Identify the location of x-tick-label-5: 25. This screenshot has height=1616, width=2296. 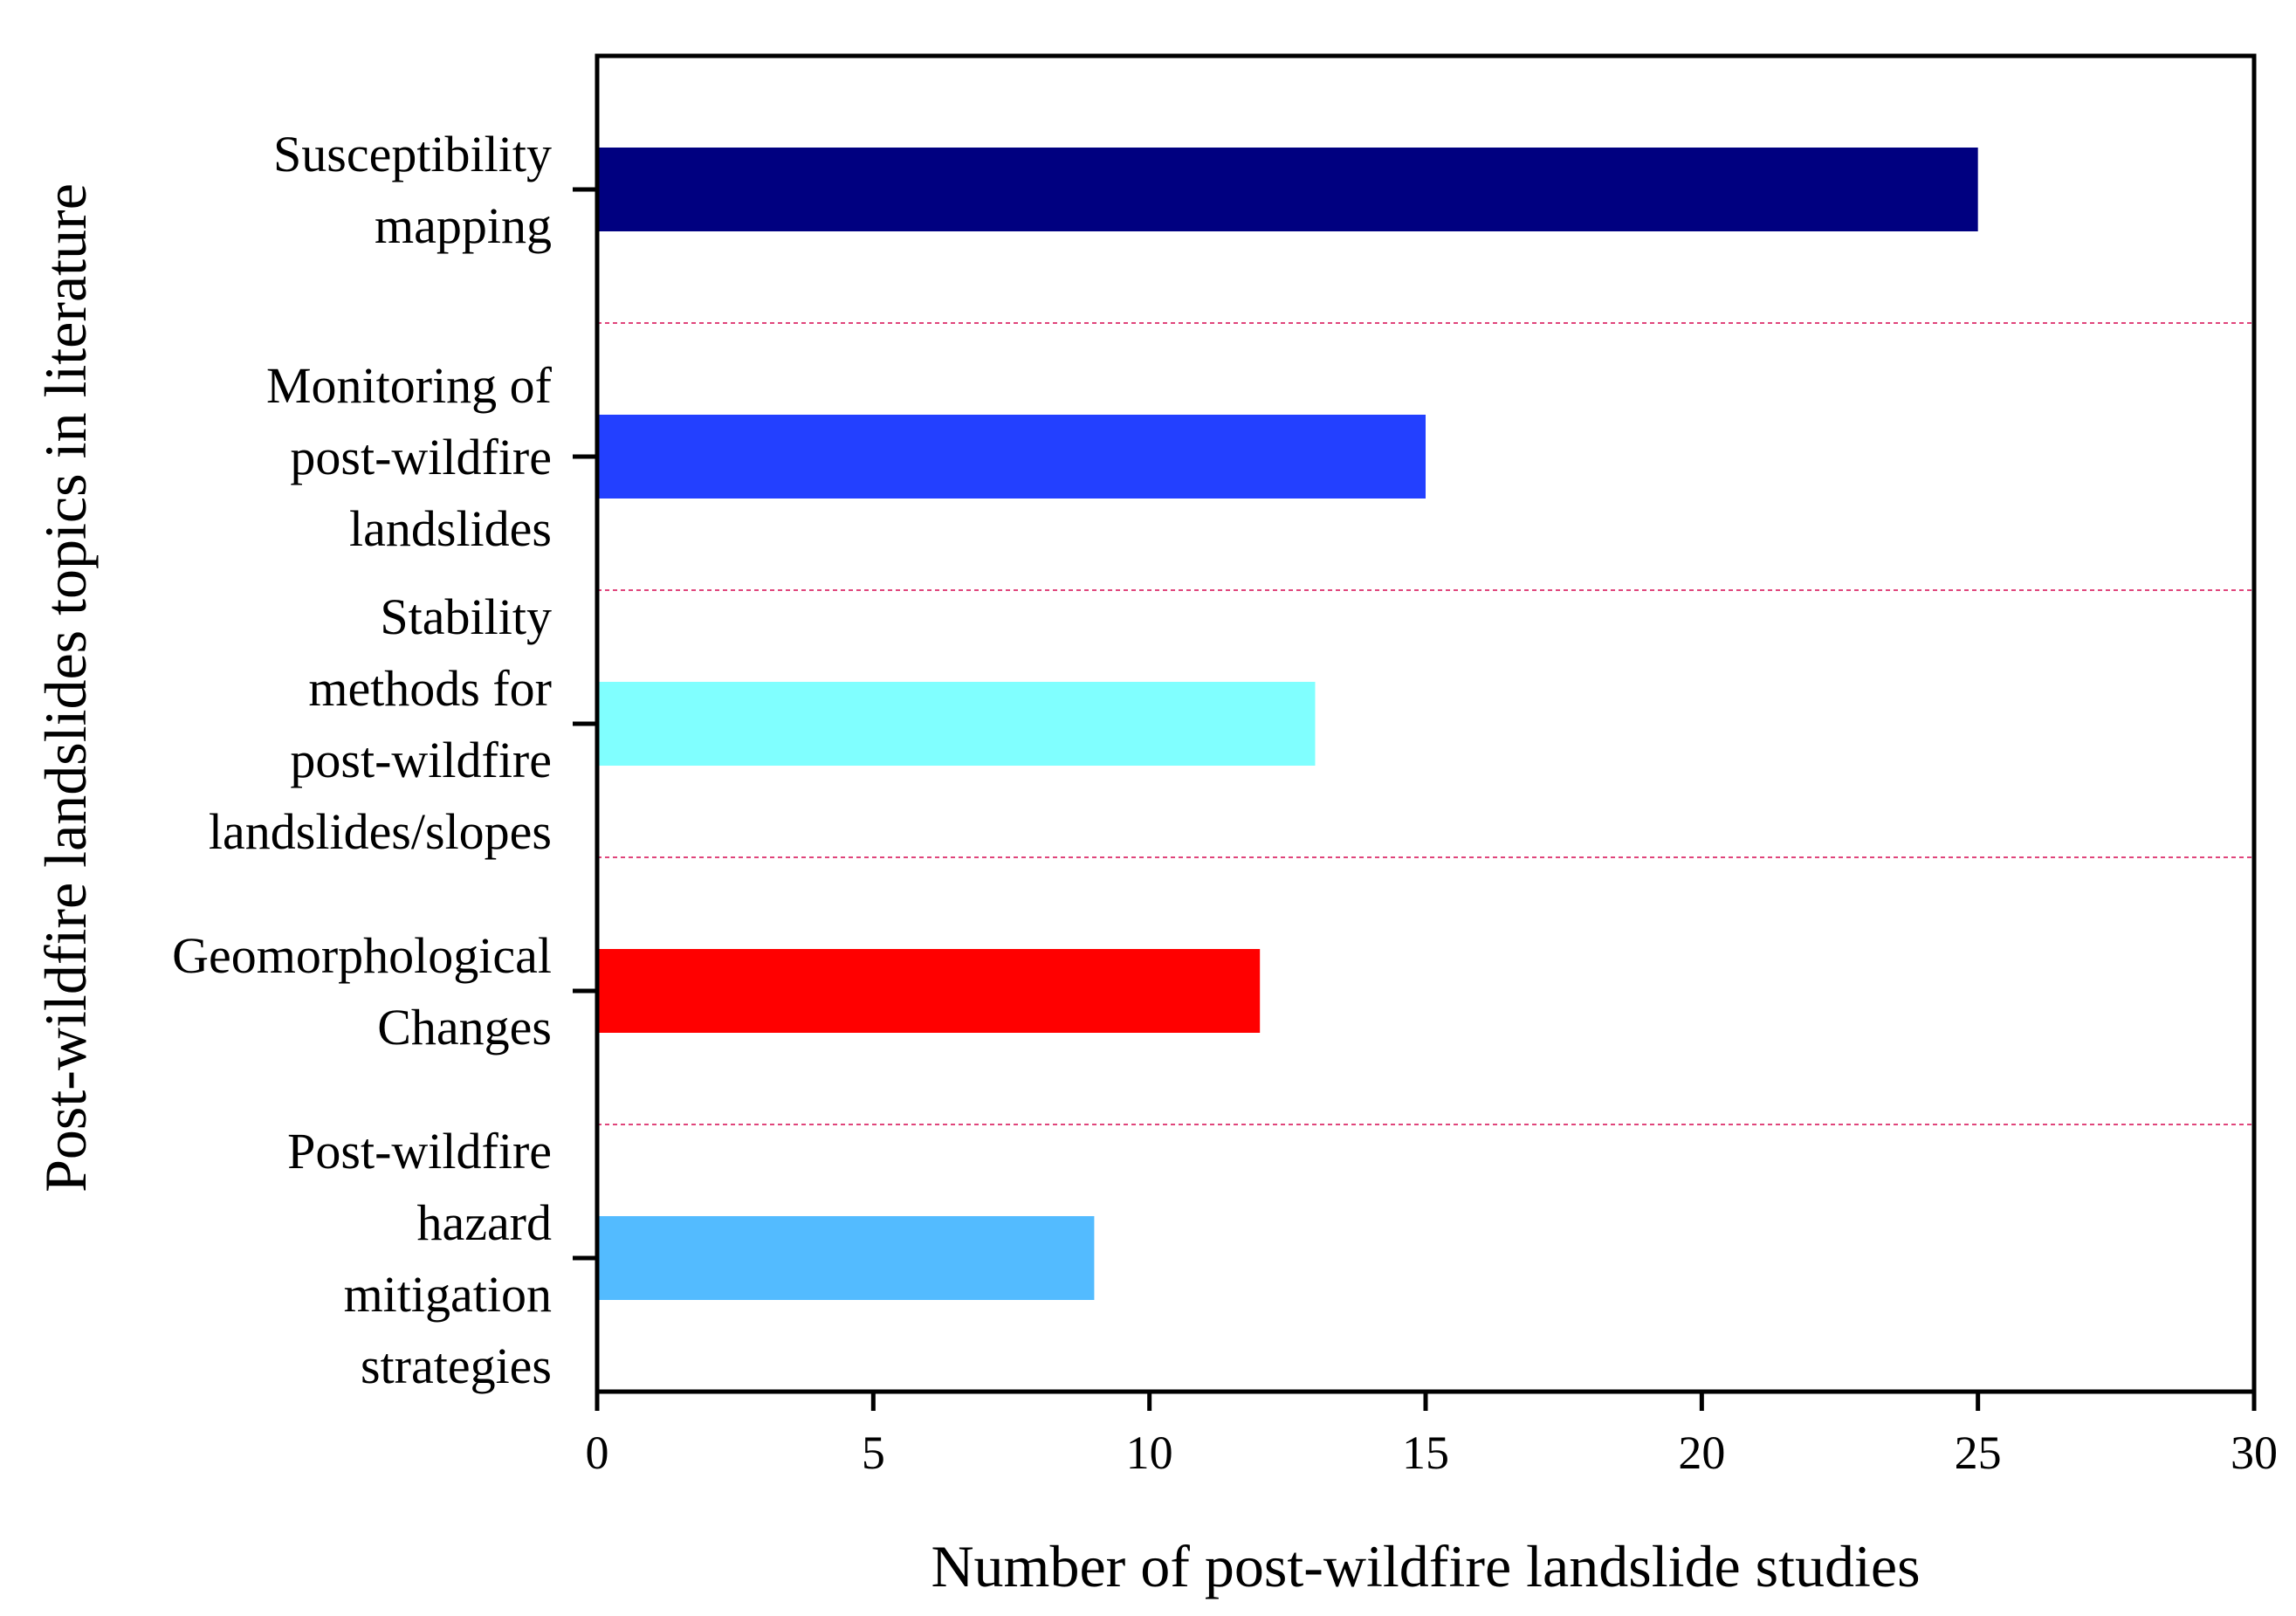
(1979, 1453).